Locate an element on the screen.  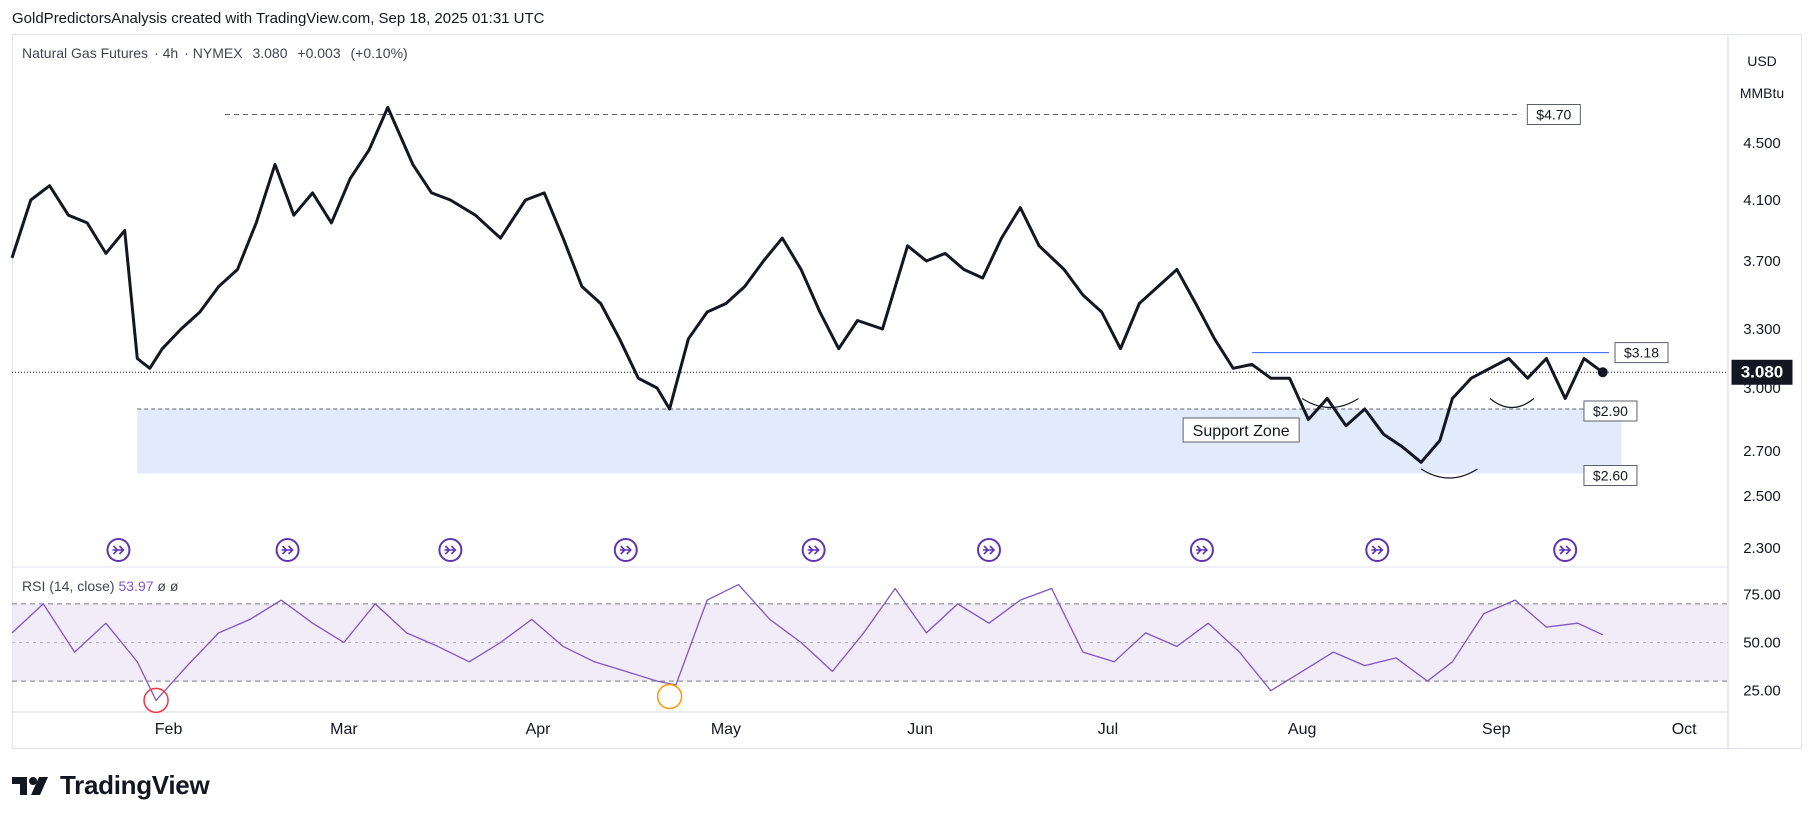
label-support-bottom-box is located at coordinates (1610, 475).